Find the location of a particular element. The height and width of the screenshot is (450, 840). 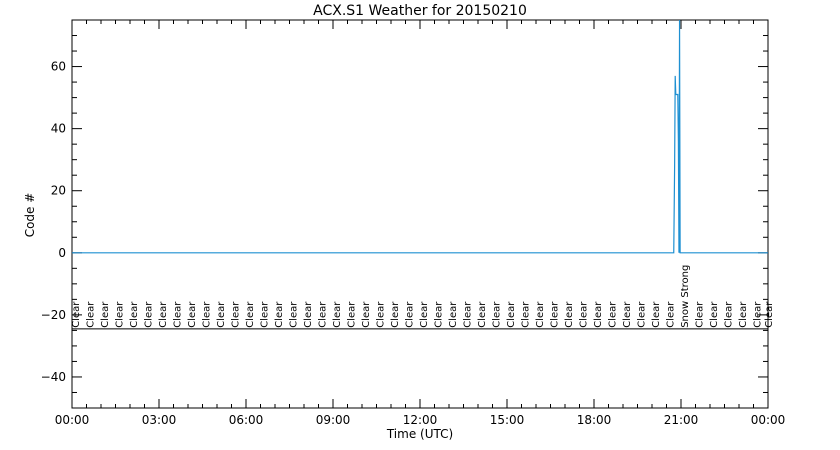

x-tick-label: 09:00 is located at coordinates (333, 420).